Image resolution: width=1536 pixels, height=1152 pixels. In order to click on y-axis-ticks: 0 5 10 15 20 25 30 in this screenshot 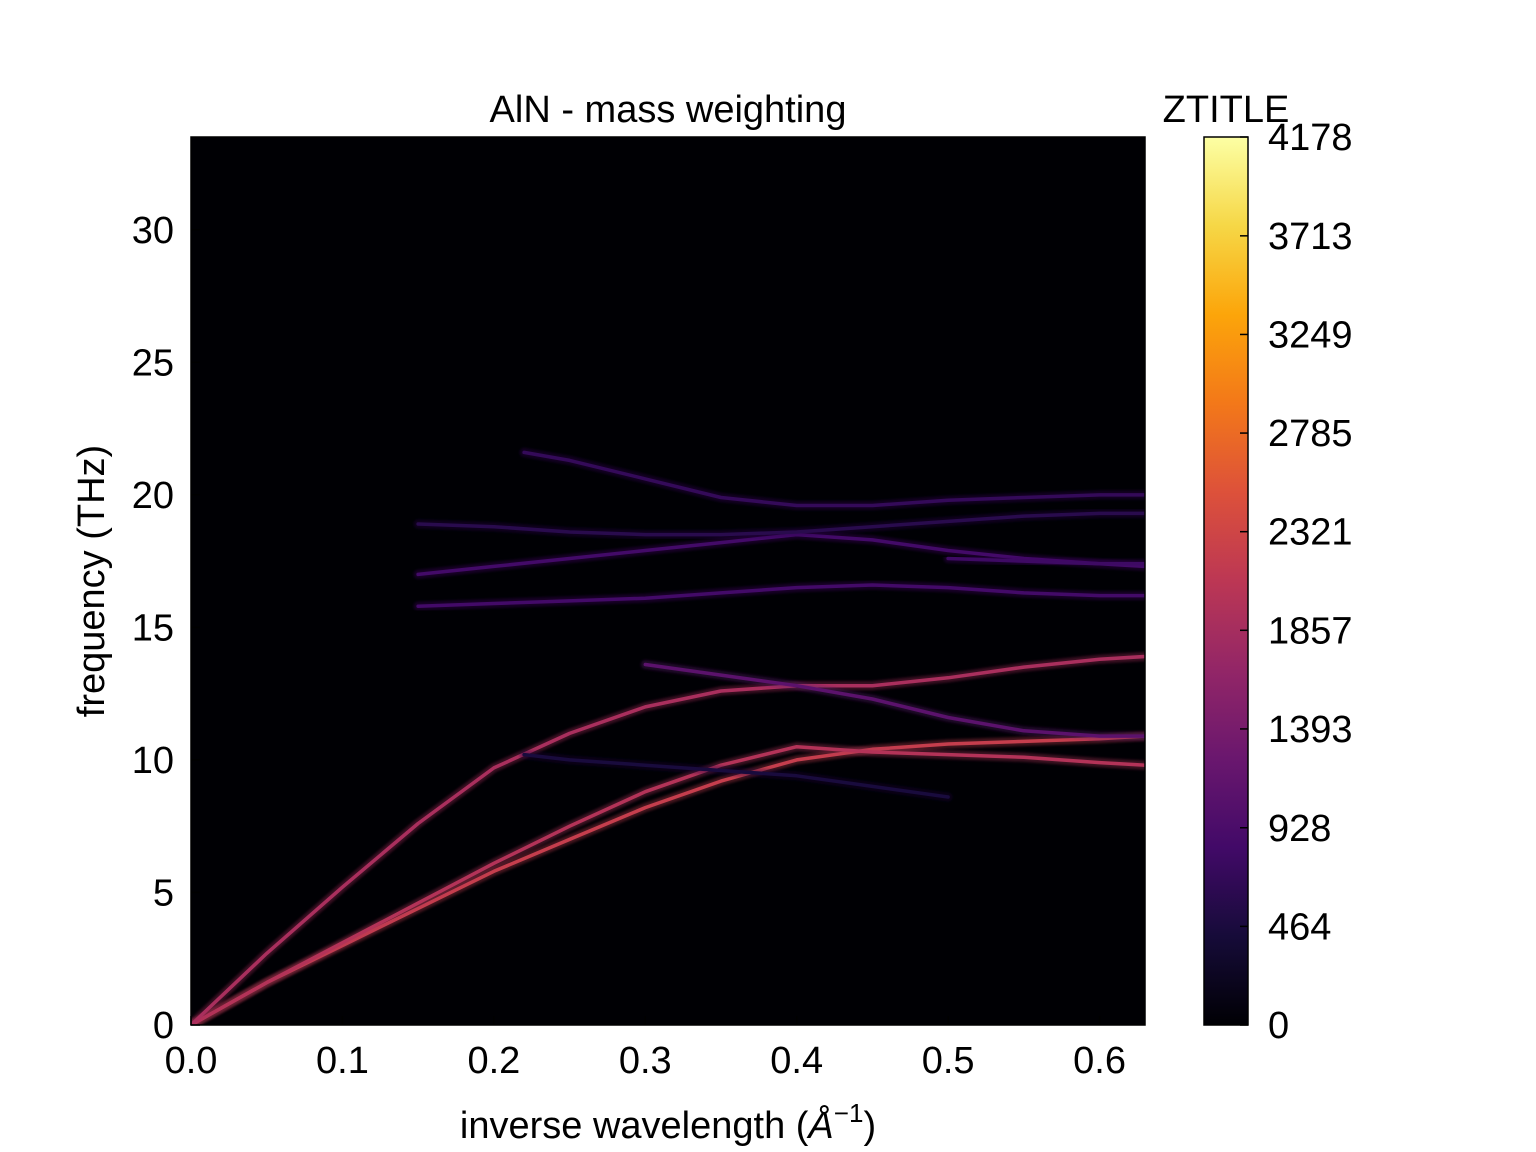, I will do `click(166, 628)`.